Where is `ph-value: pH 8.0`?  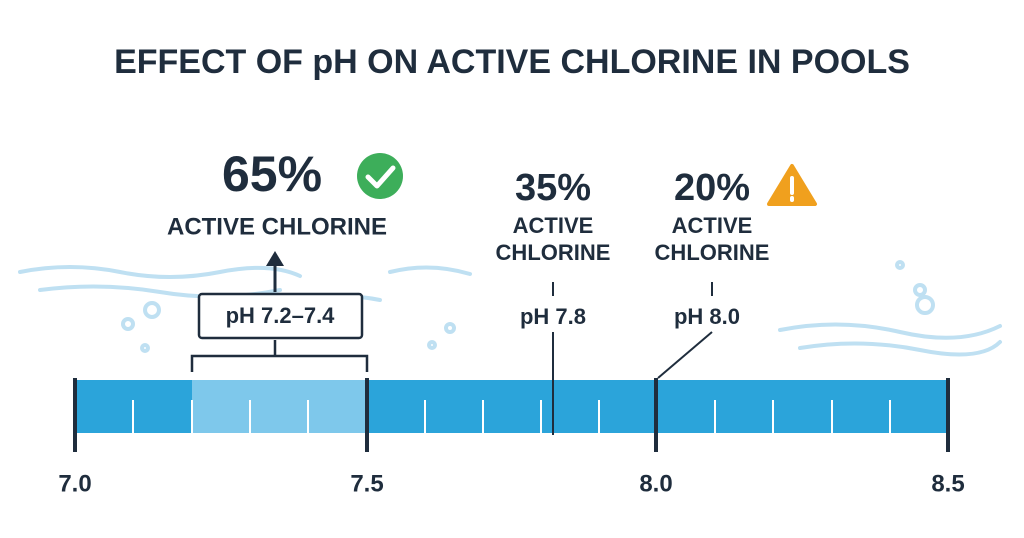 ph-value: pH 8.0 is located at coordinates (707, 316).